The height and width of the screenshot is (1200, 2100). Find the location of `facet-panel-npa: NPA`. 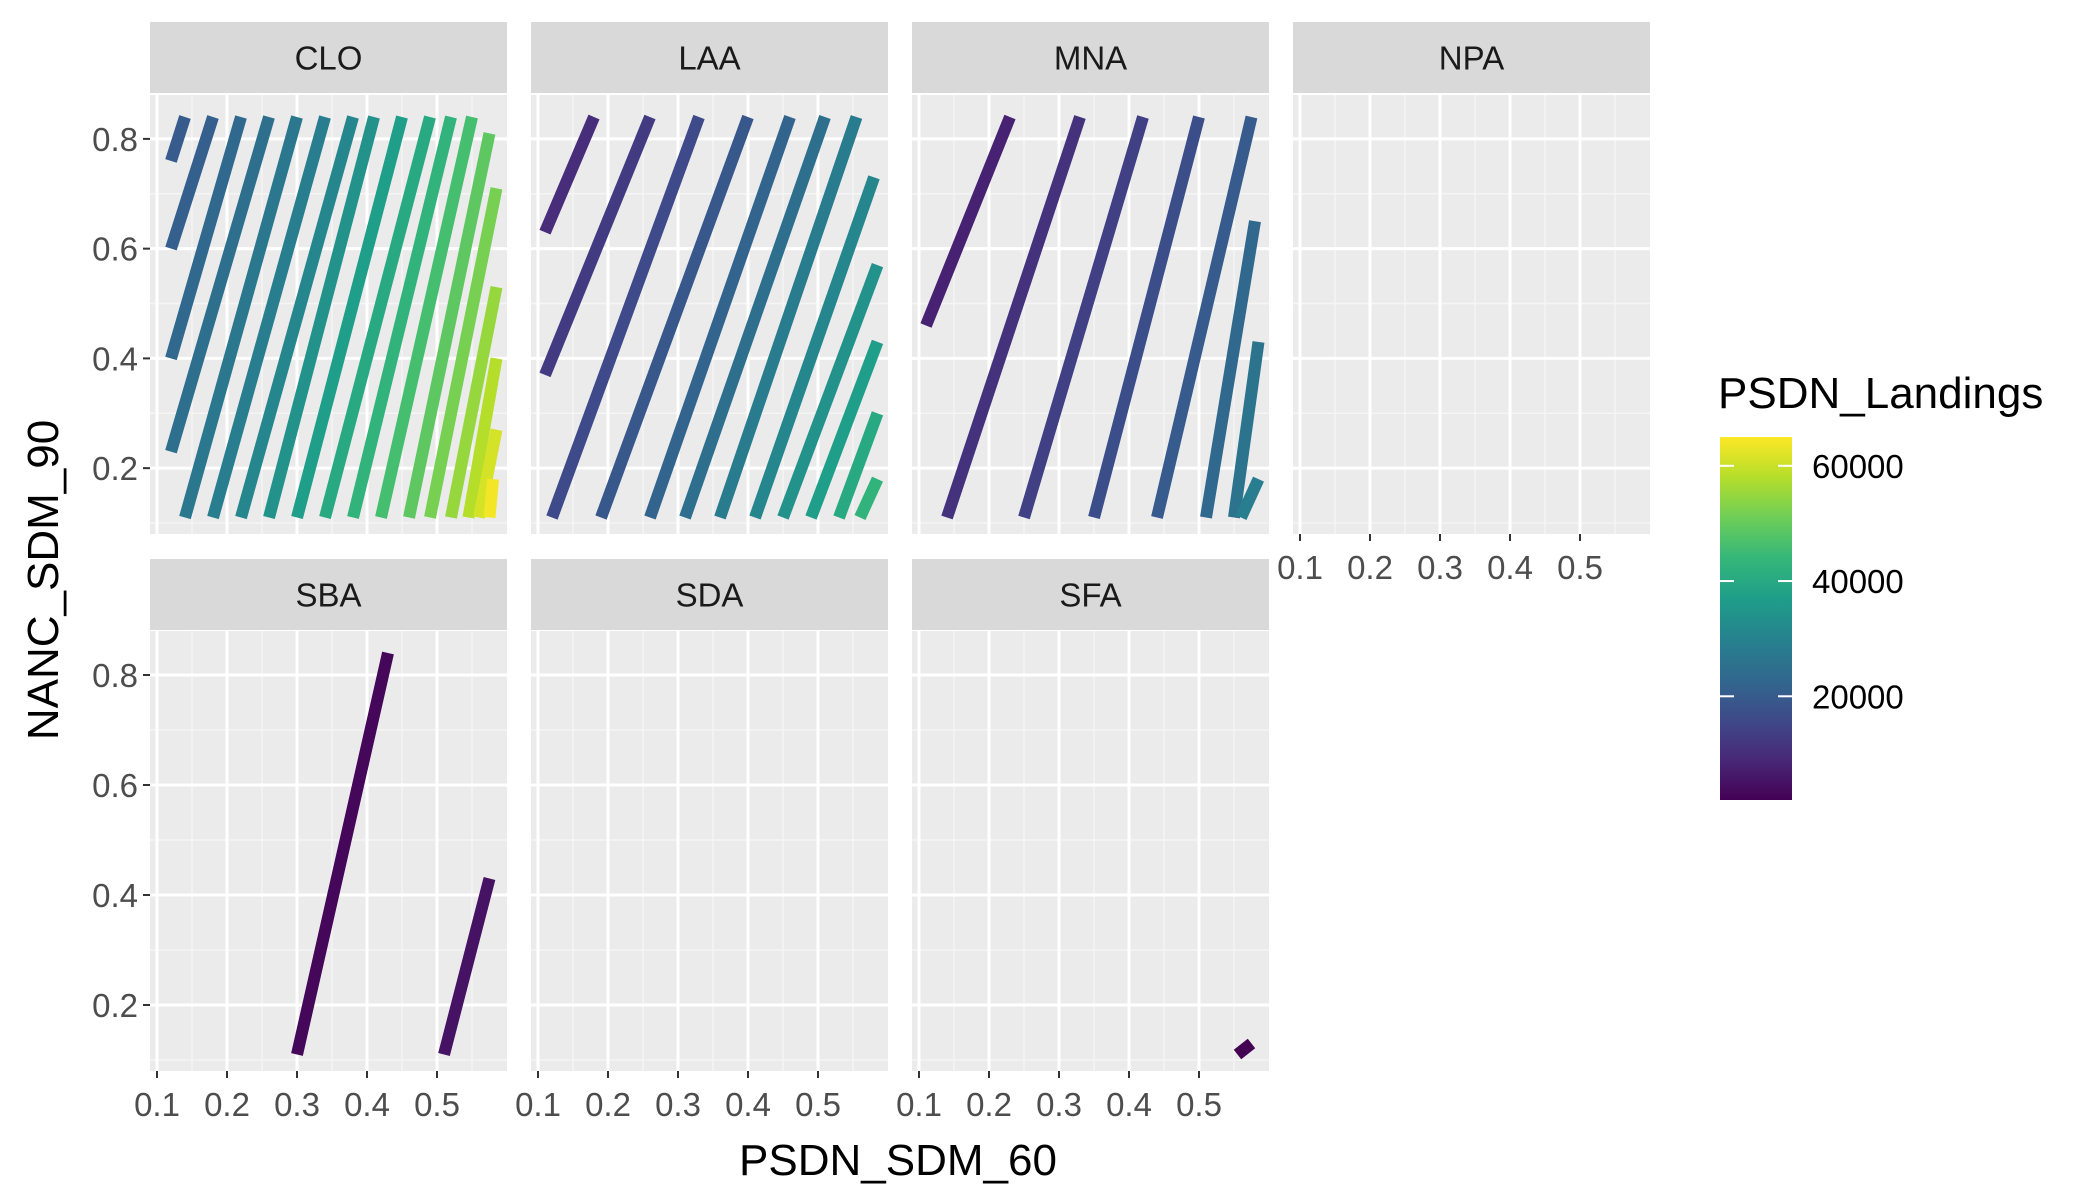

facet-panel-npa: NPA is located at coordinates (1471, 278).